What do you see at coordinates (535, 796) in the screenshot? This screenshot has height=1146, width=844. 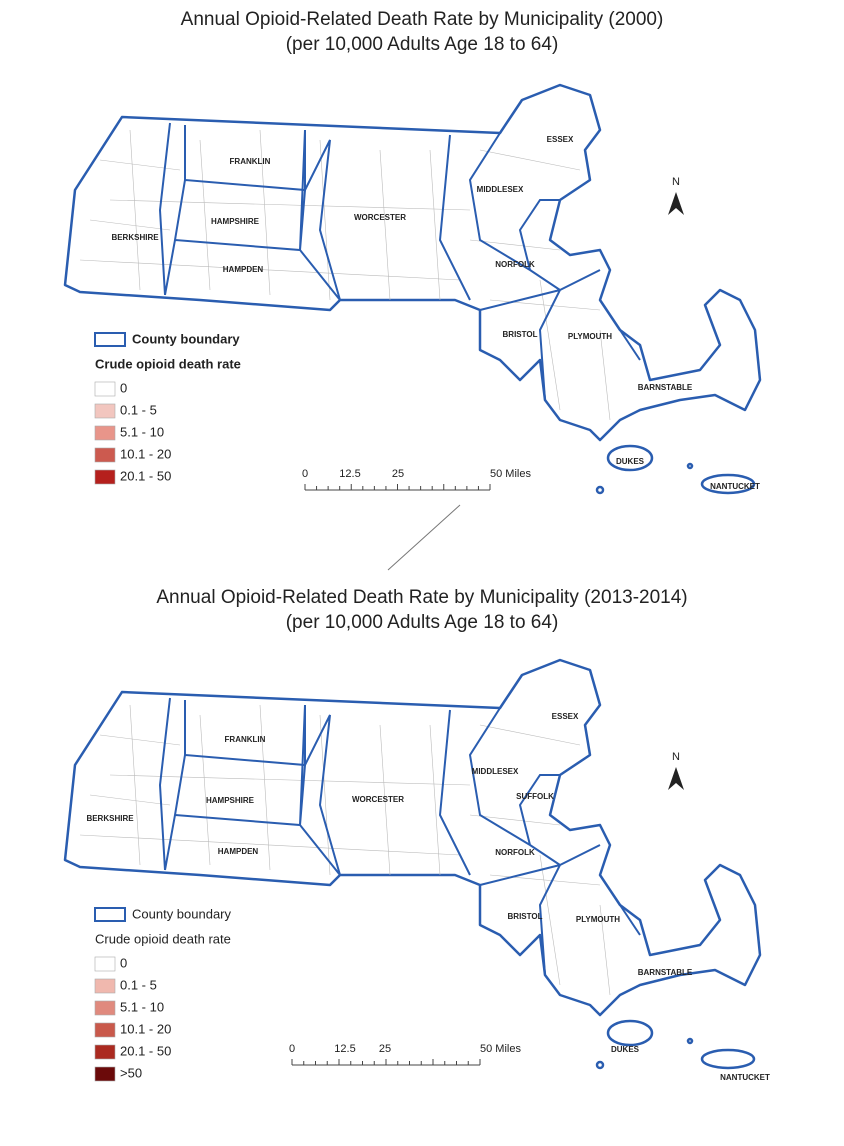 I see `county-label: SUFFOLK` at bounding box center [535, 796].